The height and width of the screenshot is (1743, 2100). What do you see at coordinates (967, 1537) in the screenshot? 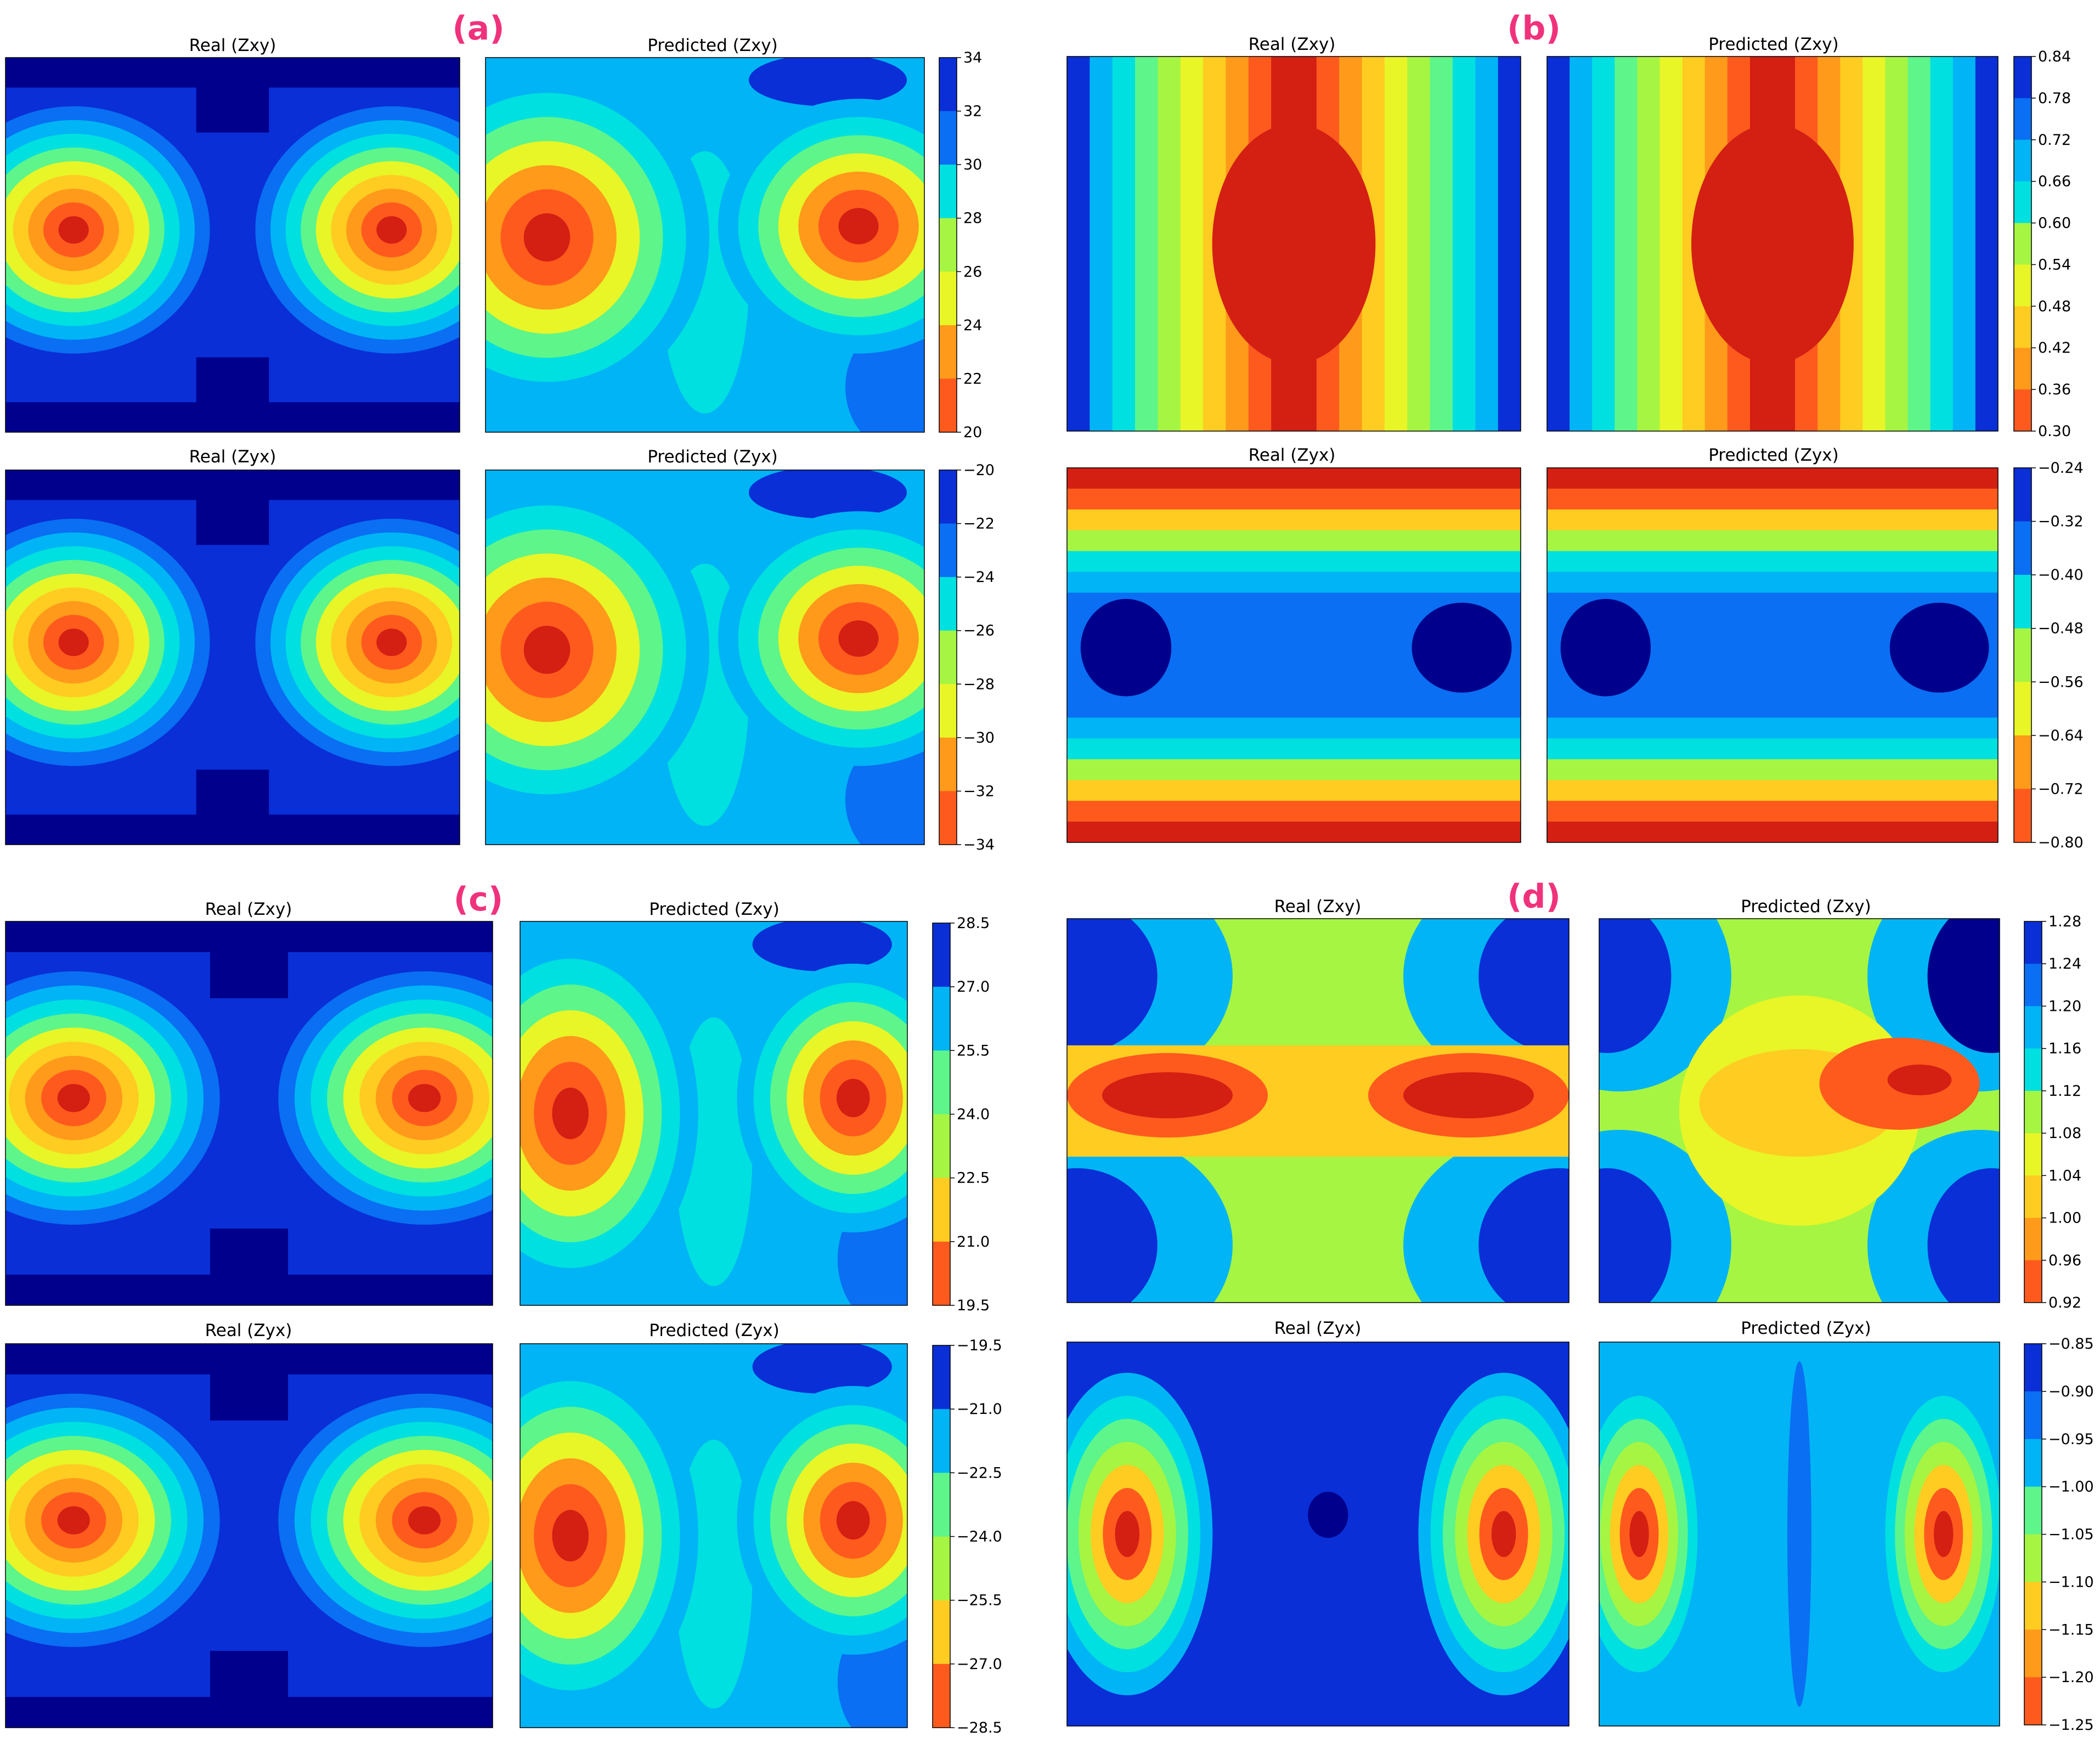
I see `colorbar-5: −19.5 −21.0 −22.5 −24.0 −25.5 −27.0 −28.5` at bounding box center [967, 1537].